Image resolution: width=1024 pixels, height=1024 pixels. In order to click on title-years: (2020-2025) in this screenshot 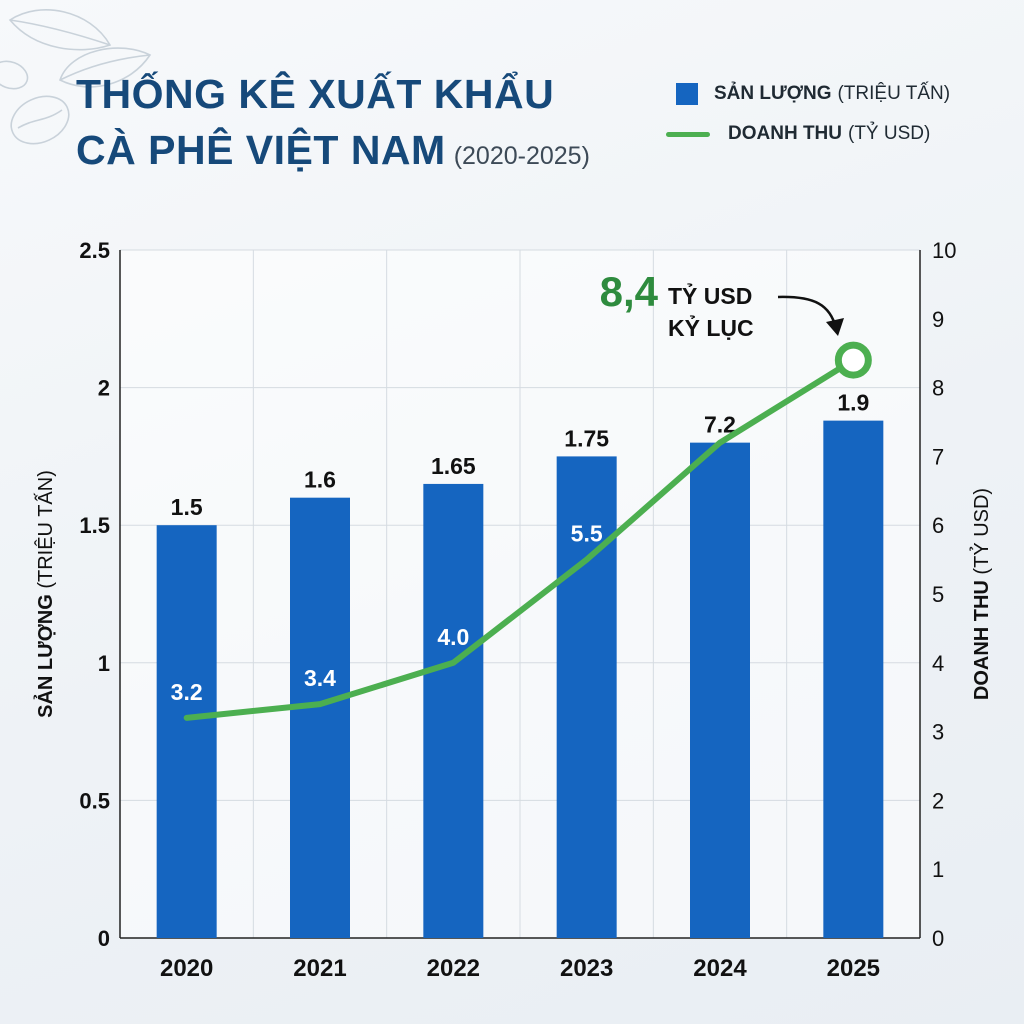, I will do `click(521, 156)`.